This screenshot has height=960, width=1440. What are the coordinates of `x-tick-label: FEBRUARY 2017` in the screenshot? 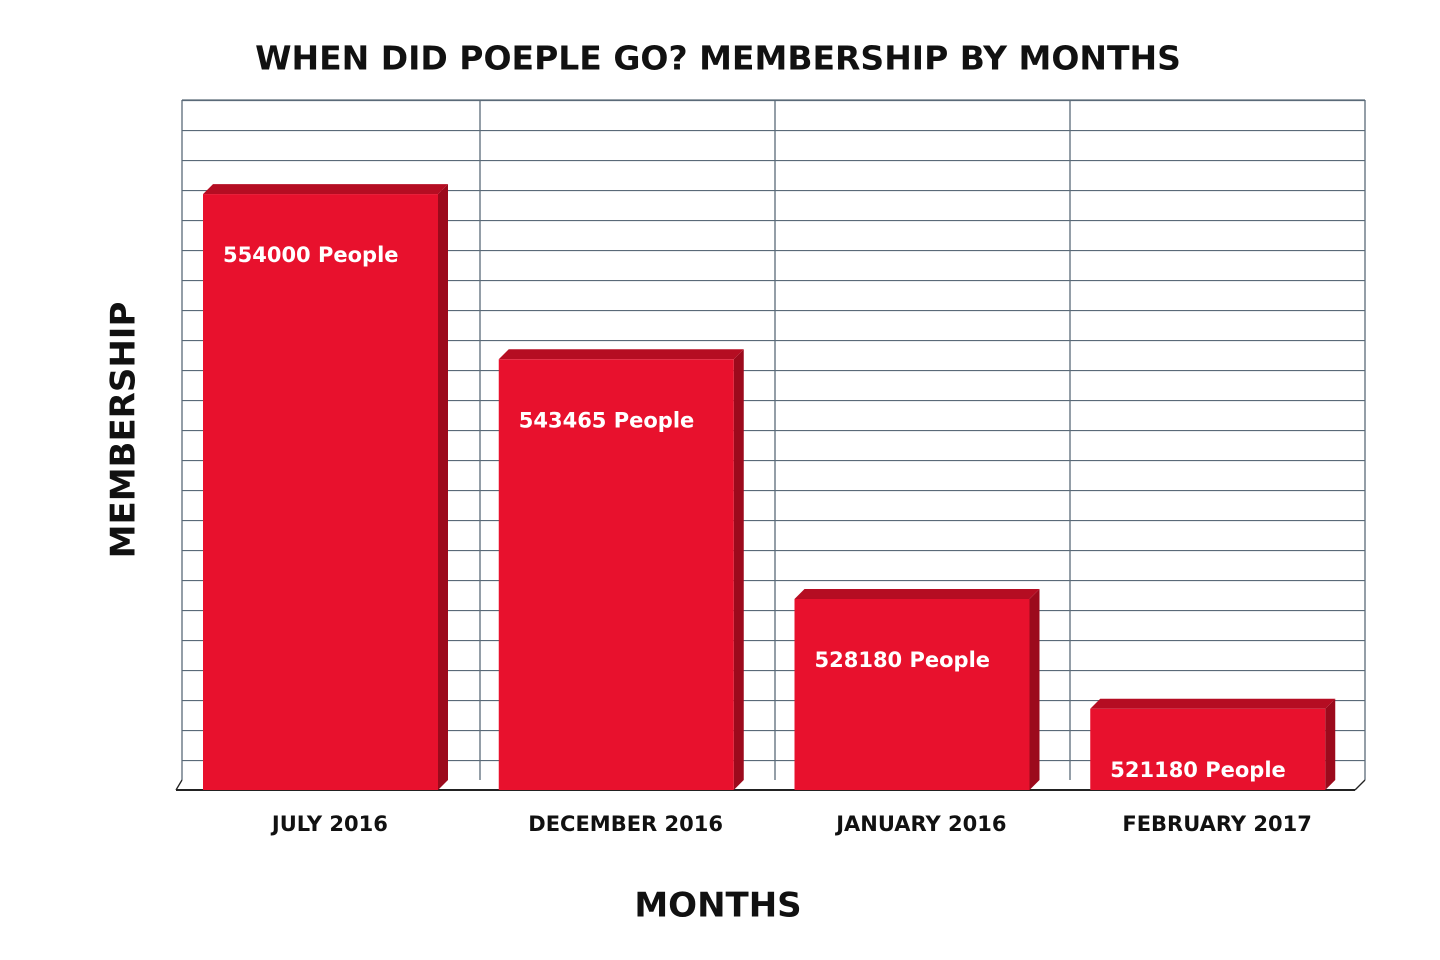 It's located at (1217, 824).